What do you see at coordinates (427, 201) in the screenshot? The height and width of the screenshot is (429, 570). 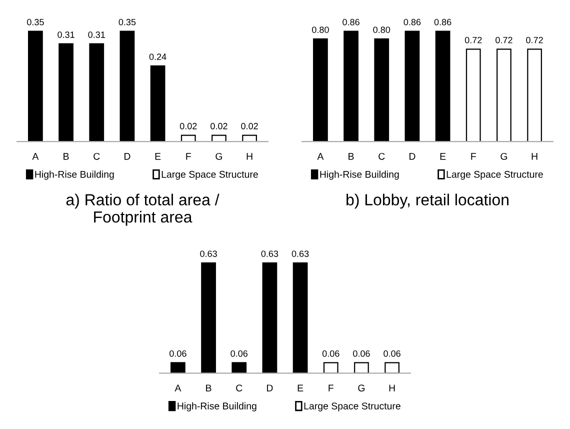 I see `text: b) Lobby, retail location` at bounding box center [427, 201].